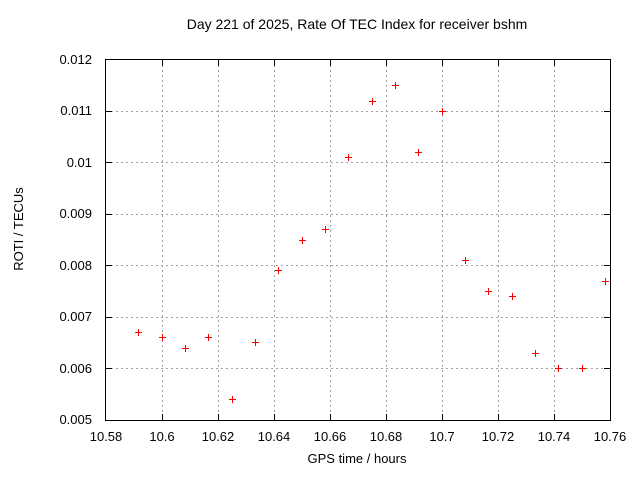 This screenshot has height=480, width=640. What do you see at coordinates (330, 436) in the screenshot?
I see `x-tick-label: 10.66` at bounding box center [330, 436].